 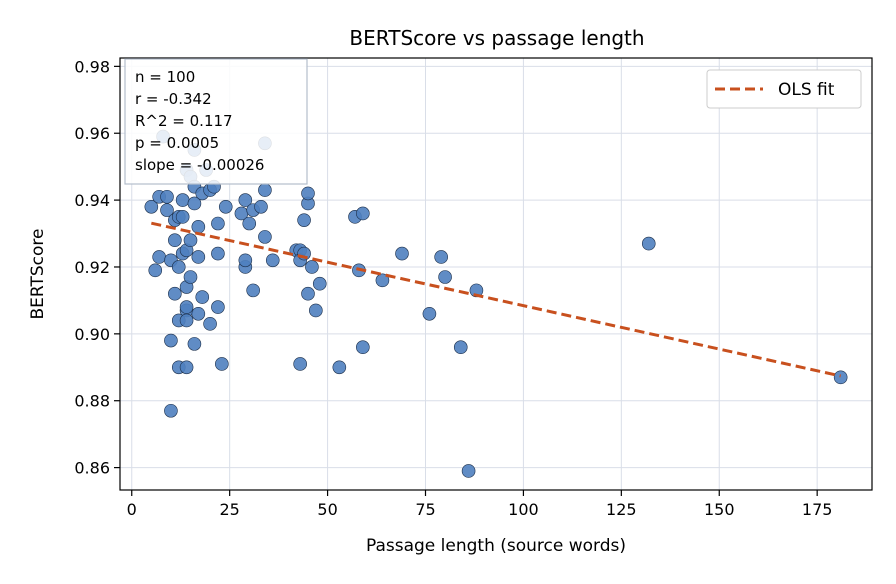 I want to click on legend-frame, so click(x=784, y=89).